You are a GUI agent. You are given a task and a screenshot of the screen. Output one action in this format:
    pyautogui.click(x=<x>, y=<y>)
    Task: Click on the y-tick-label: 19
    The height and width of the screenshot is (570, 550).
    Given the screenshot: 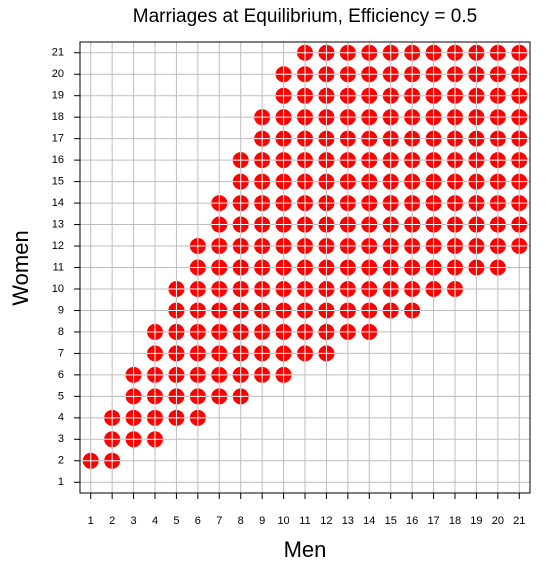 What is the action you would take?
    pyautogui.click(x=58, y=96)
    